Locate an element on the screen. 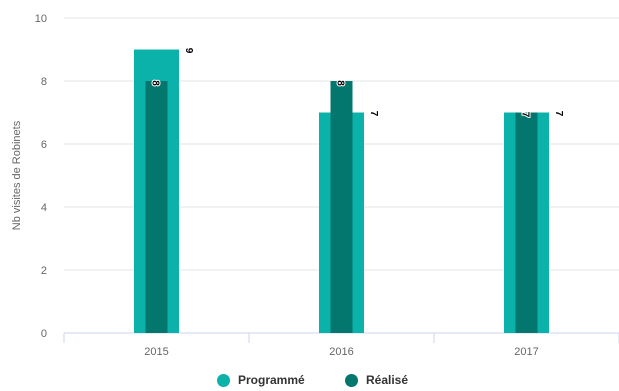  y-tick-label: 10 is located at coordinates (41, 19).